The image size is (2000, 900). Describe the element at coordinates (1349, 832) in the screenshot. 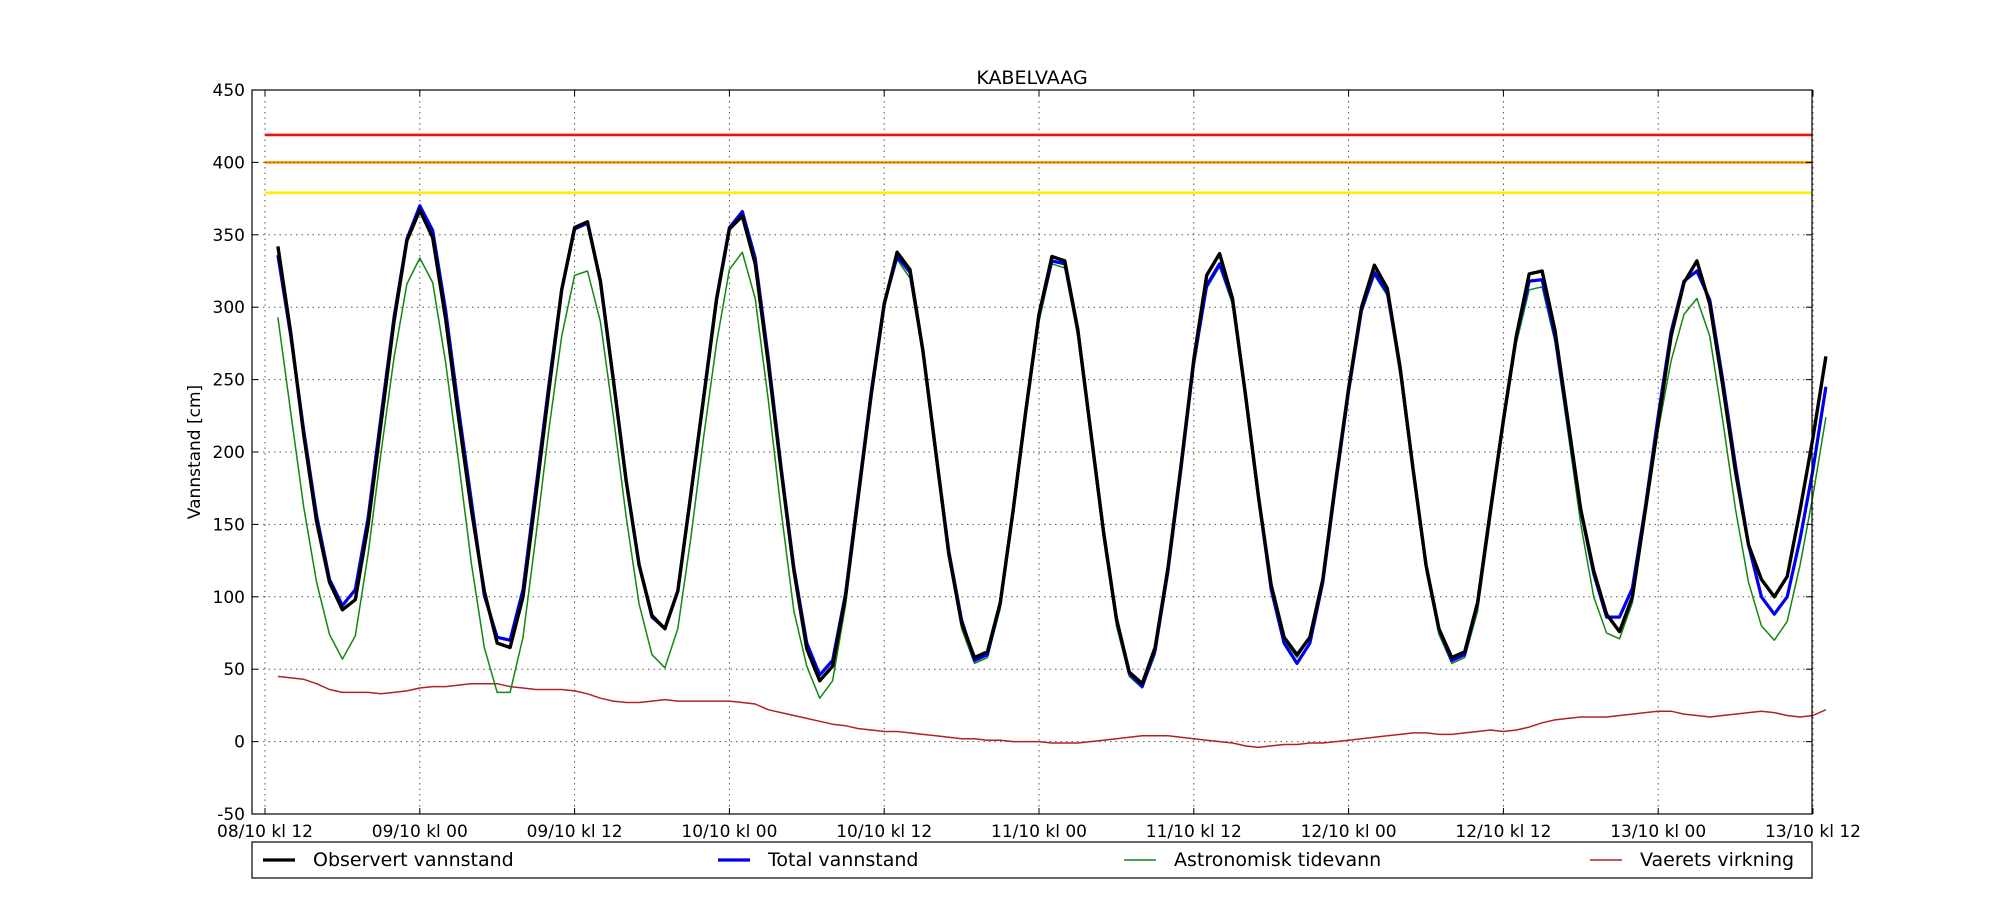

I see `x-tick-label: 12/10 kl 00` at that location.